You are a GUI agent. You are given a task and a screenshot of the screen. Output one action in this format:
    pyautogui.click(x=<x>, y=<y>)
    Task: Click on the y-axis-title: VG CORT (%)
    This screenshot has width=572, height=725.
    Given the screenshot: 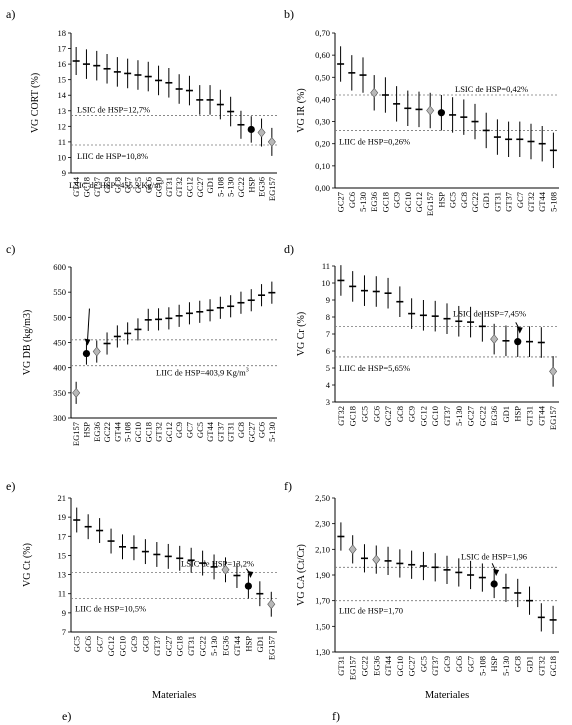 What is the action you would take?
    pyautogui.click(x=35, y=103)
    